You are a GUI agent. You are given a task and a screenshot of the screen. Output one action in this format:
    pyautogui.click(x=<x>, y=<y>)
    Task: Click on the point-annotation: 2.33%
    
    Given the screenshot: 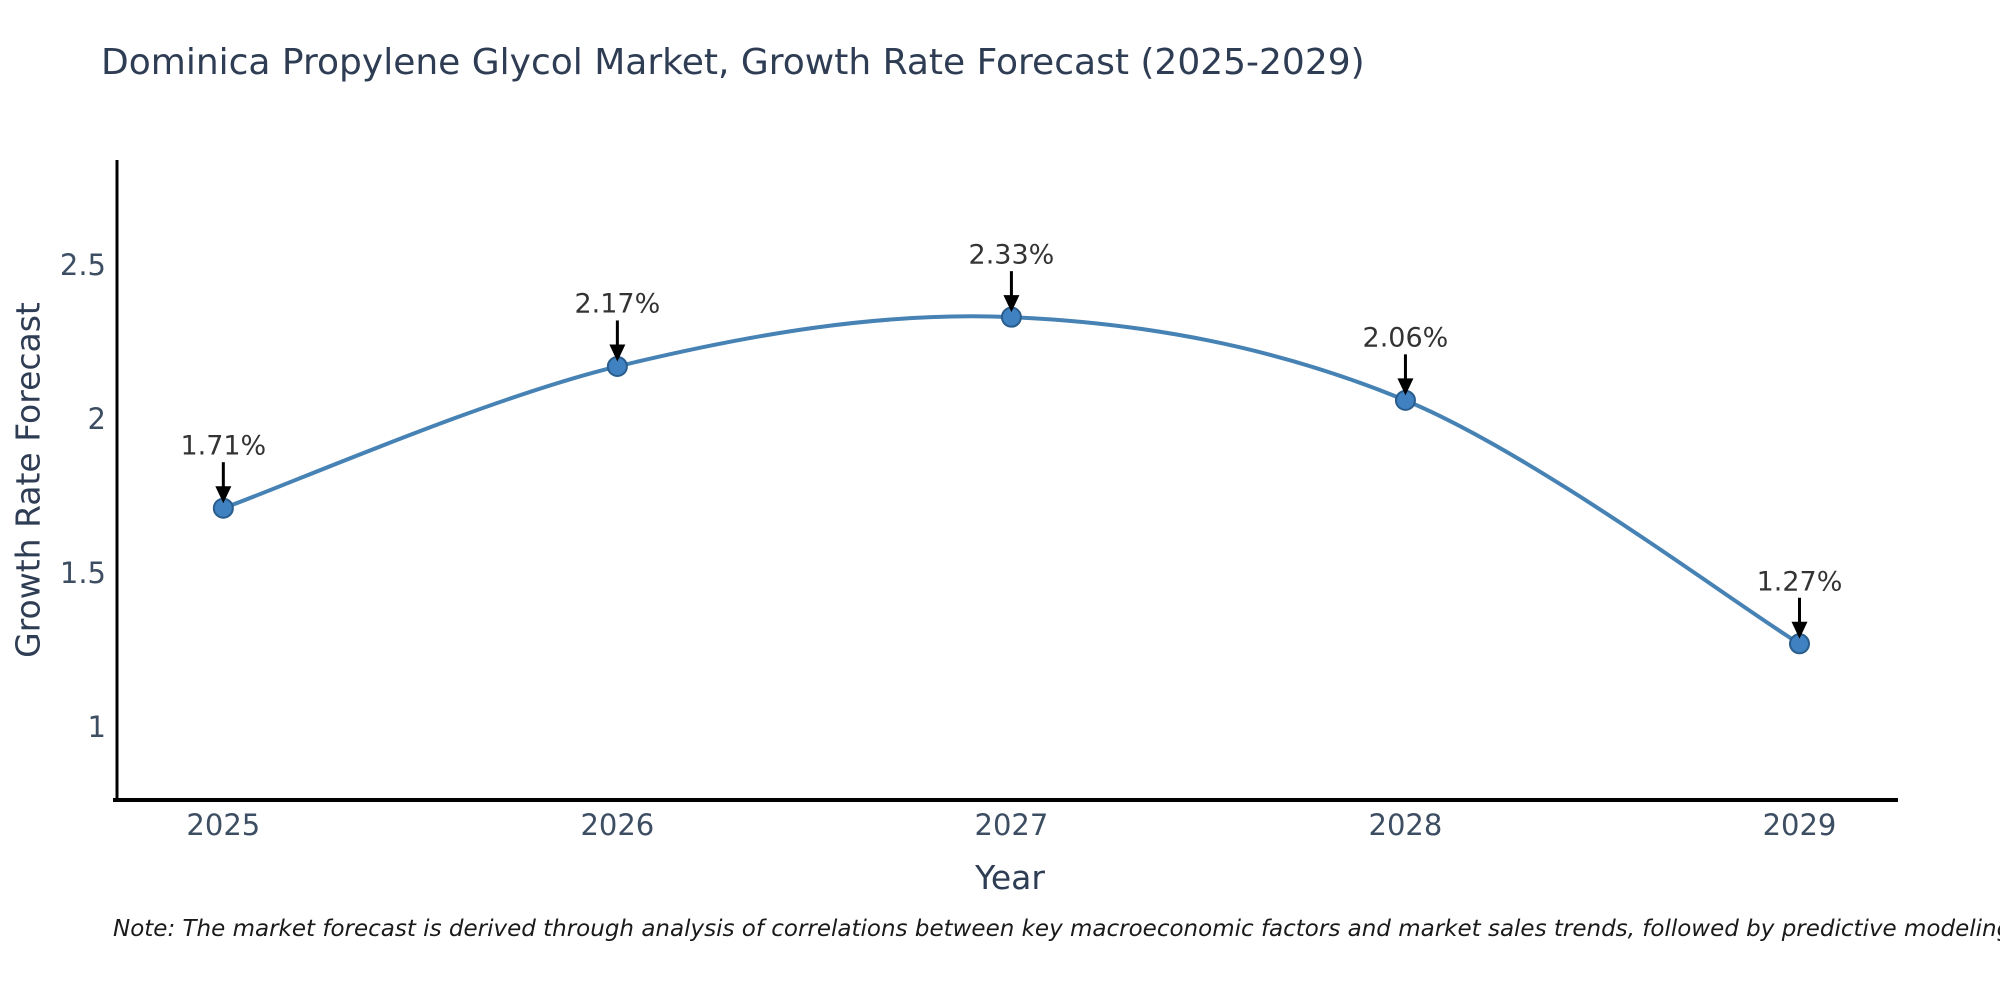 What is the action you would take?
    pyautogui.click(x=1011, y=255)
    